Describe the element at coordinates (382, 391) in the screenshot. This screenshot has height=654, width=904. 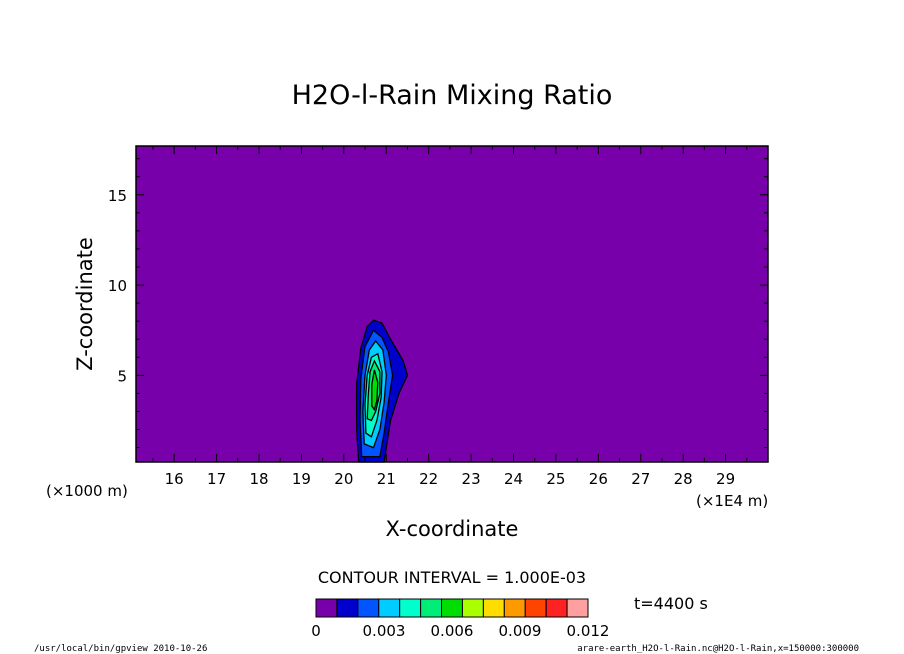
I see `contour-fills` at that location.